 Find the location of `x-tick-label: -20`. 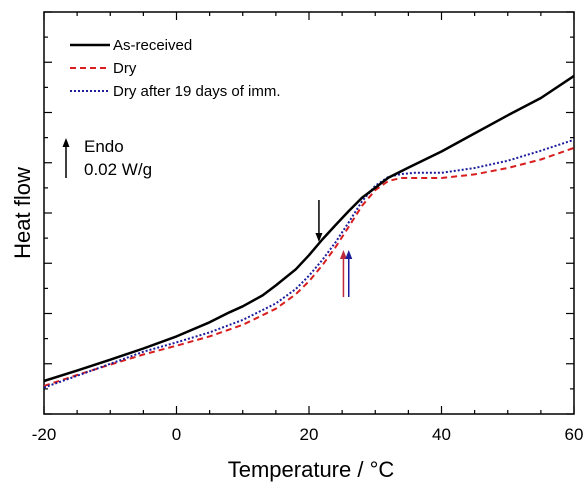

x-tick-label: -20 is located at coordinates (44, 434).